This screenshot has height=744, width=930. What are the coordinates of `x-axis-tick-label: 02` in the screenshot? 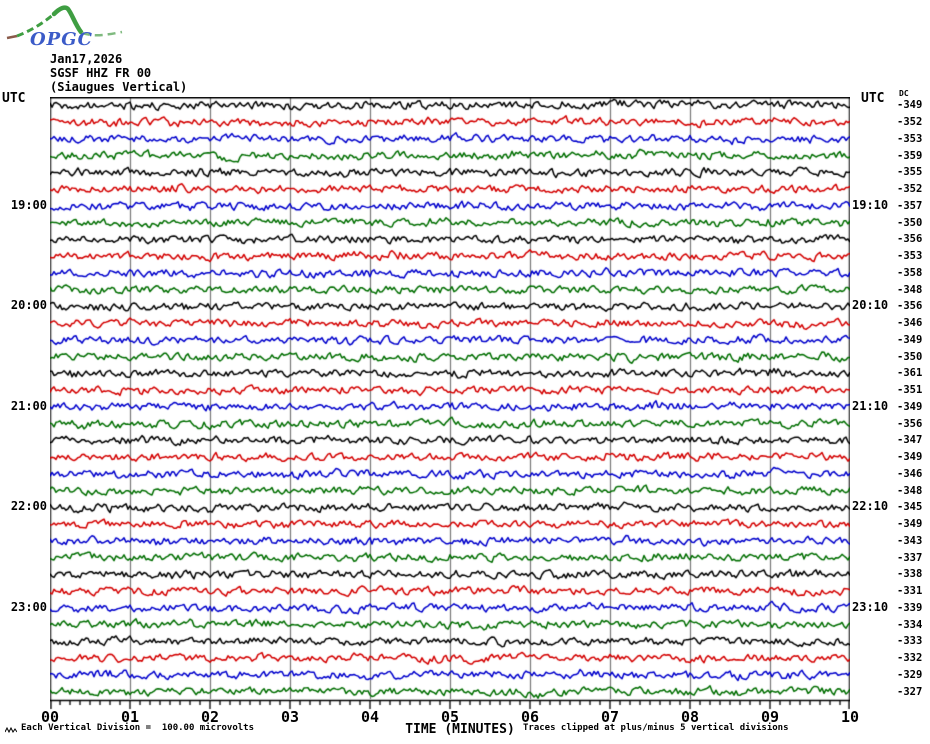 It's located at (210, 717).